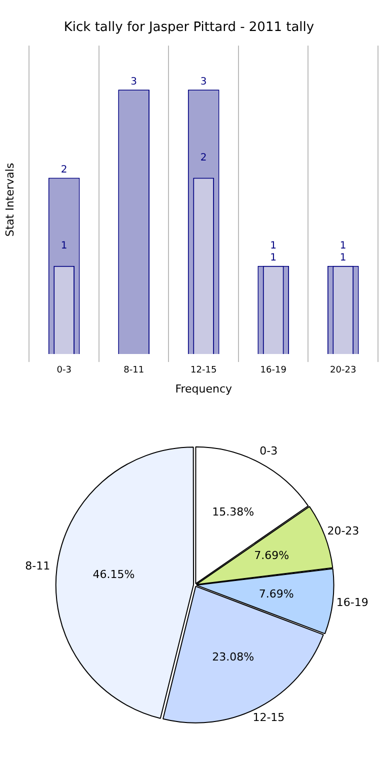 This screenshot has width=390, height=780. I want to click on x-tick-label: 16-19, so click(273, 371).